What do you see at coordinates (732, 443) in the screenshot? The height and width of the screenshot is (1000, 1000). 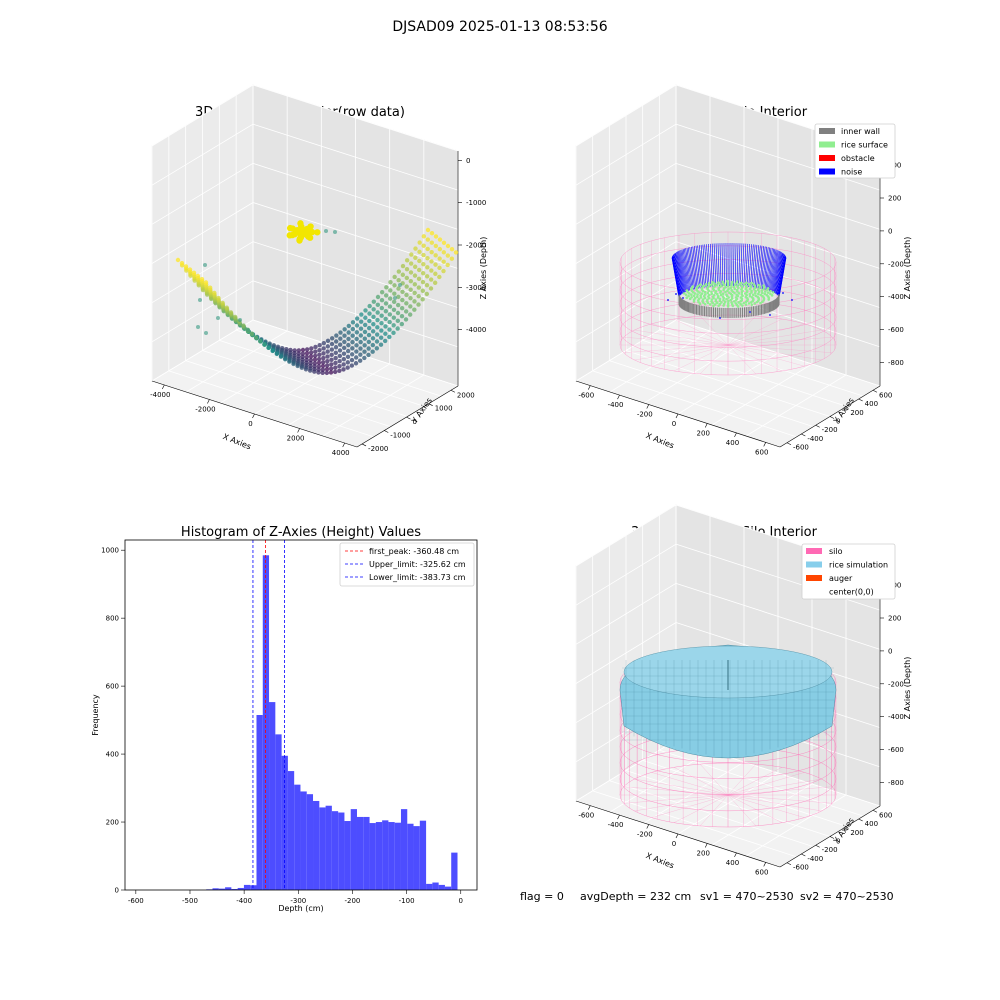 I see `classify-x-tick: 400` at bounding box center [732, 443].